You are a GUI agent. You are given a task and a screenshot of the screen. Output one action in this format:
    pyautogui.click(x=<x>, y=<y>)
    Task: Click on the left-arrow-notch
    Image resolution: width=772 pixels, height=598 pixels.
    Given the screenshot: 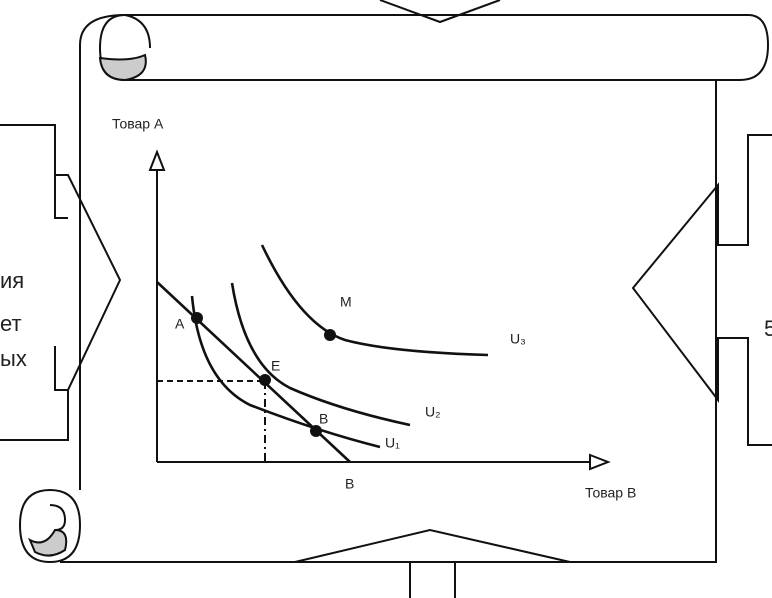 What is the action you would take?
    pyautogui.click(x=61, y=283)
    